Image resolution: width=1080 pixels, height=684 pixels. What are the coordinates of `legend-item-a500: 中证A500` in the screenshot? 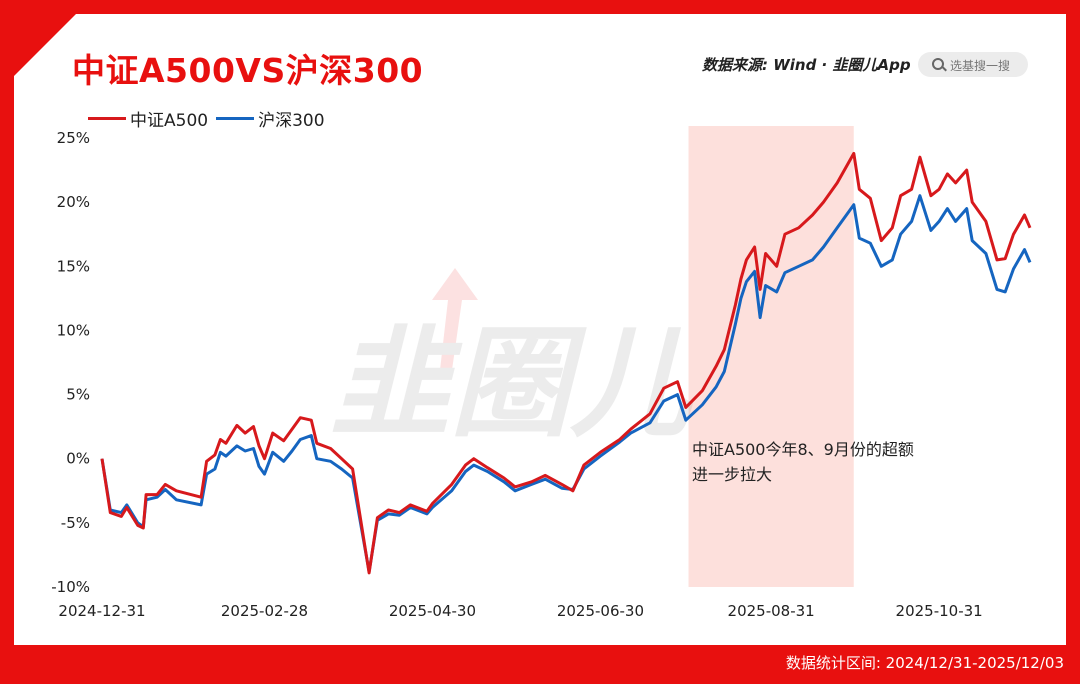 It's located at (148, 118).